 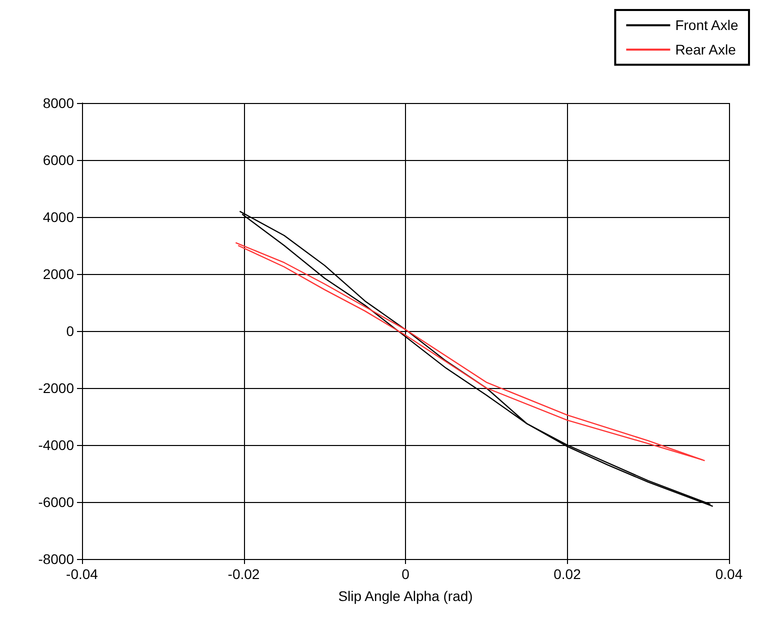 What do you see at coordinates (406, 574) in the screenshot?
I see `x-tick-label: 0` at bounding box center [406, 574].